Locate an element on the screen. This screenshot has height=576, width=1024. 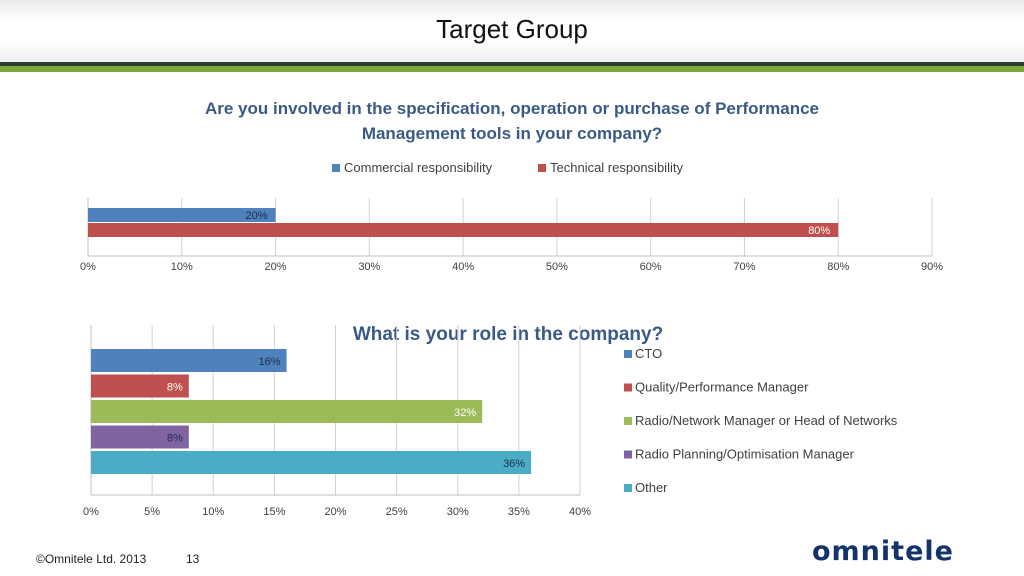
x-tick-label: 35% is located at coordinates (519, 512).